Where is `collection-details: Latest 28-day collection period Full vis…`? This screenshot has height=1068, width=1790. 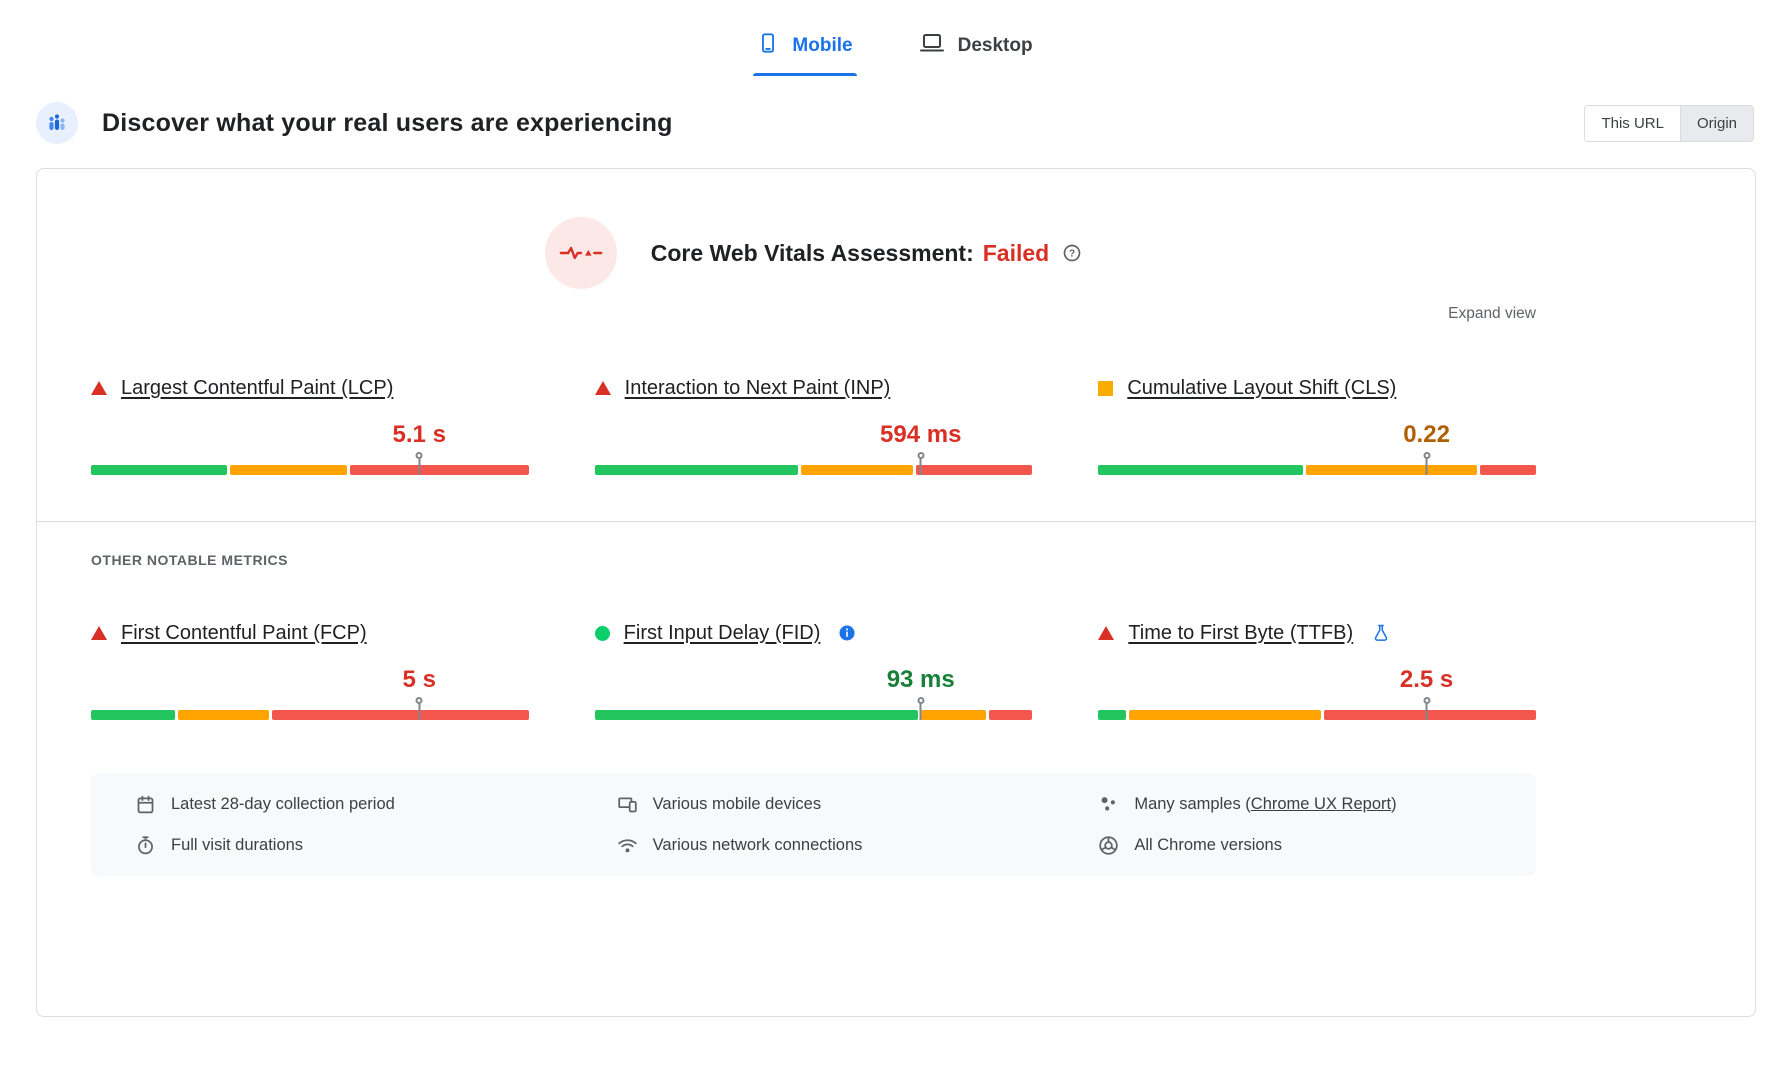
collection-details: Latest 28-day collection period Full vis… is located at coordinates (813, 824).